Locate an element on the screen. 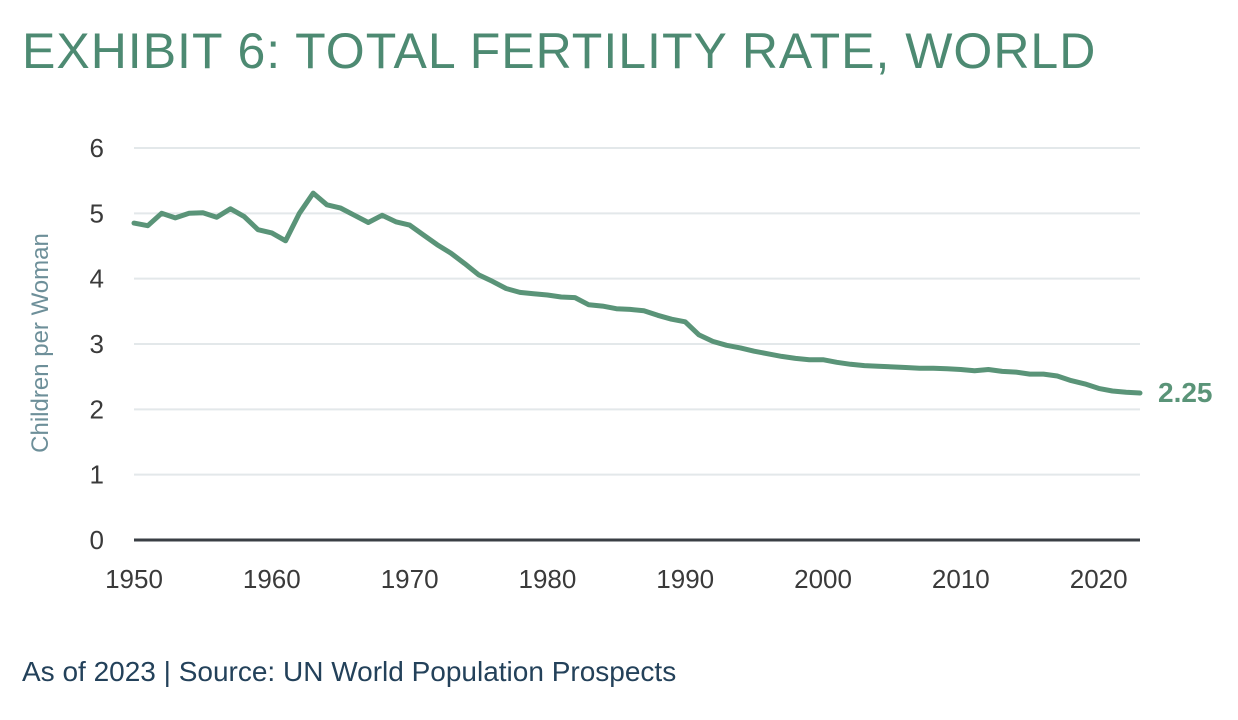 The image size is (1238, 720). y-tick-label: 5 is located at coordinates (97, 213).